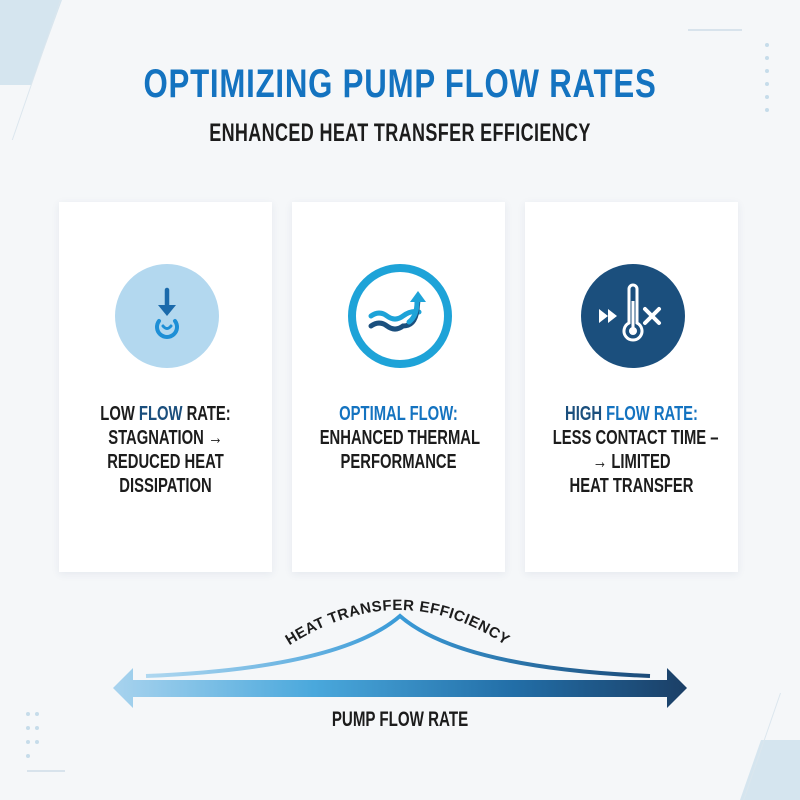 Image resolution: width=800 pixels, height=800 pixels. I want to click on curve-label: HEAT TRANSFER EFFICIENCY, so click(397, 623).